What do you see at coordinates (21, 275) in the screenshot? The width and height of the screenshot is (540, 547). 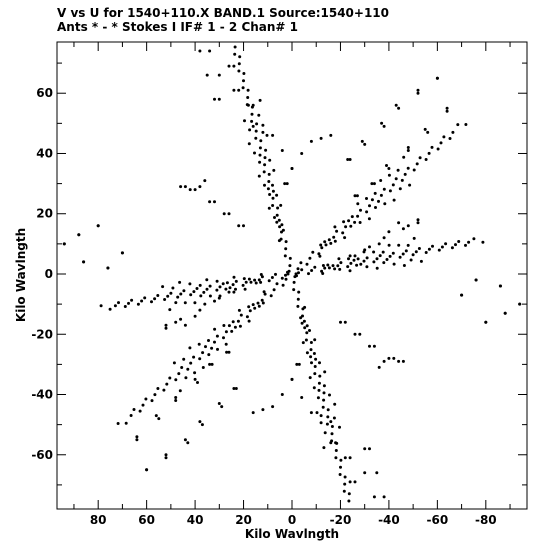 I see `y-axis-label: Kilo Wavlngth` at bounding box center [21, 275].